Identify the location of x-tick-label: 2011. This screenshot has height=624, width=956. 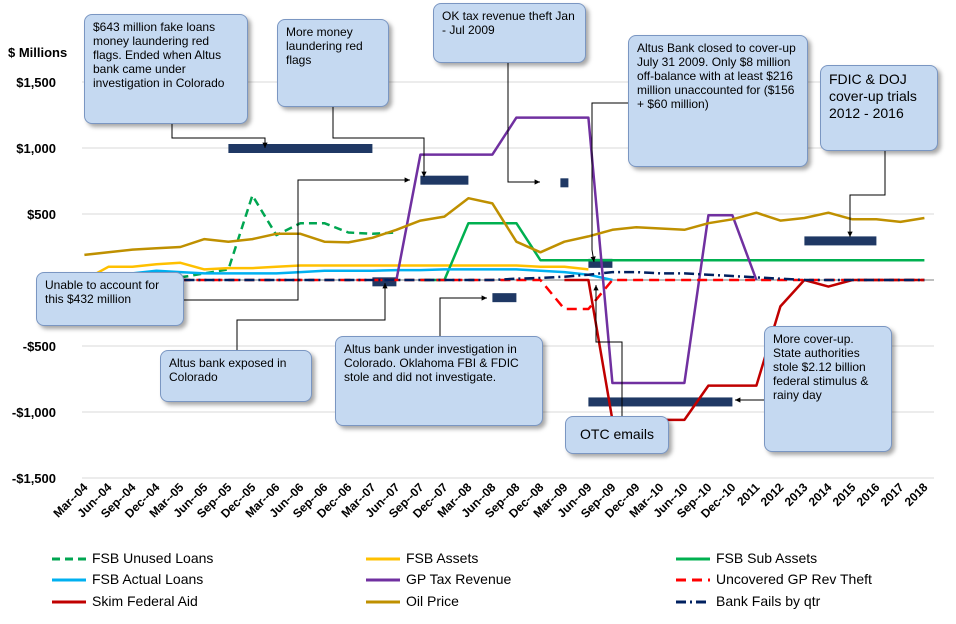
(748, 494).